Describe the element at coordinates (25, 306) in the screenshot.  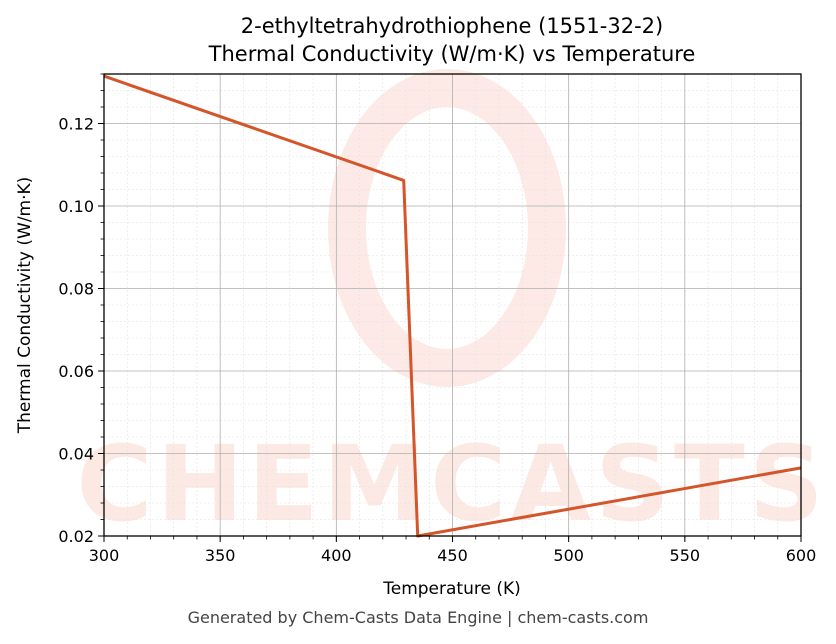
I see `y-axis-label: Thermal Conductivity (W/m·K)` at that location.